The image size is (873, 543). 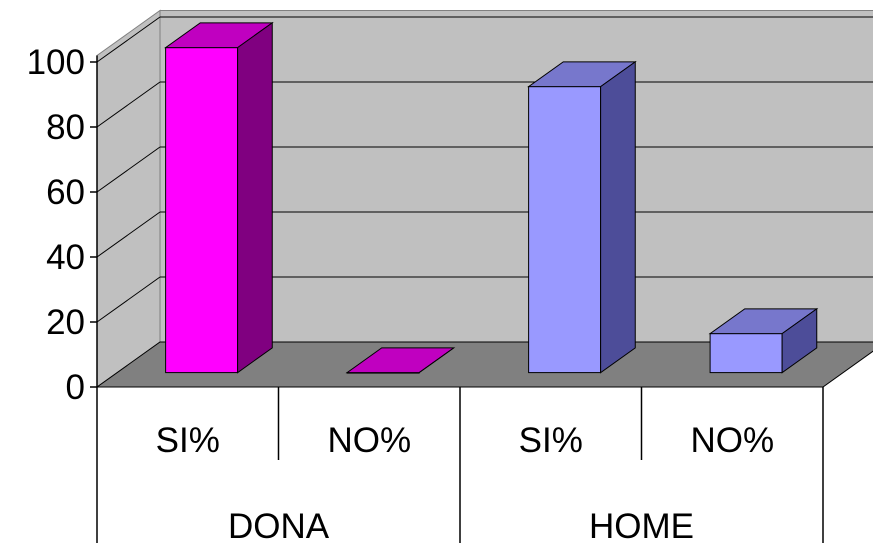 I want to click on y-tick-label: 80, so click(x=65, y=127).